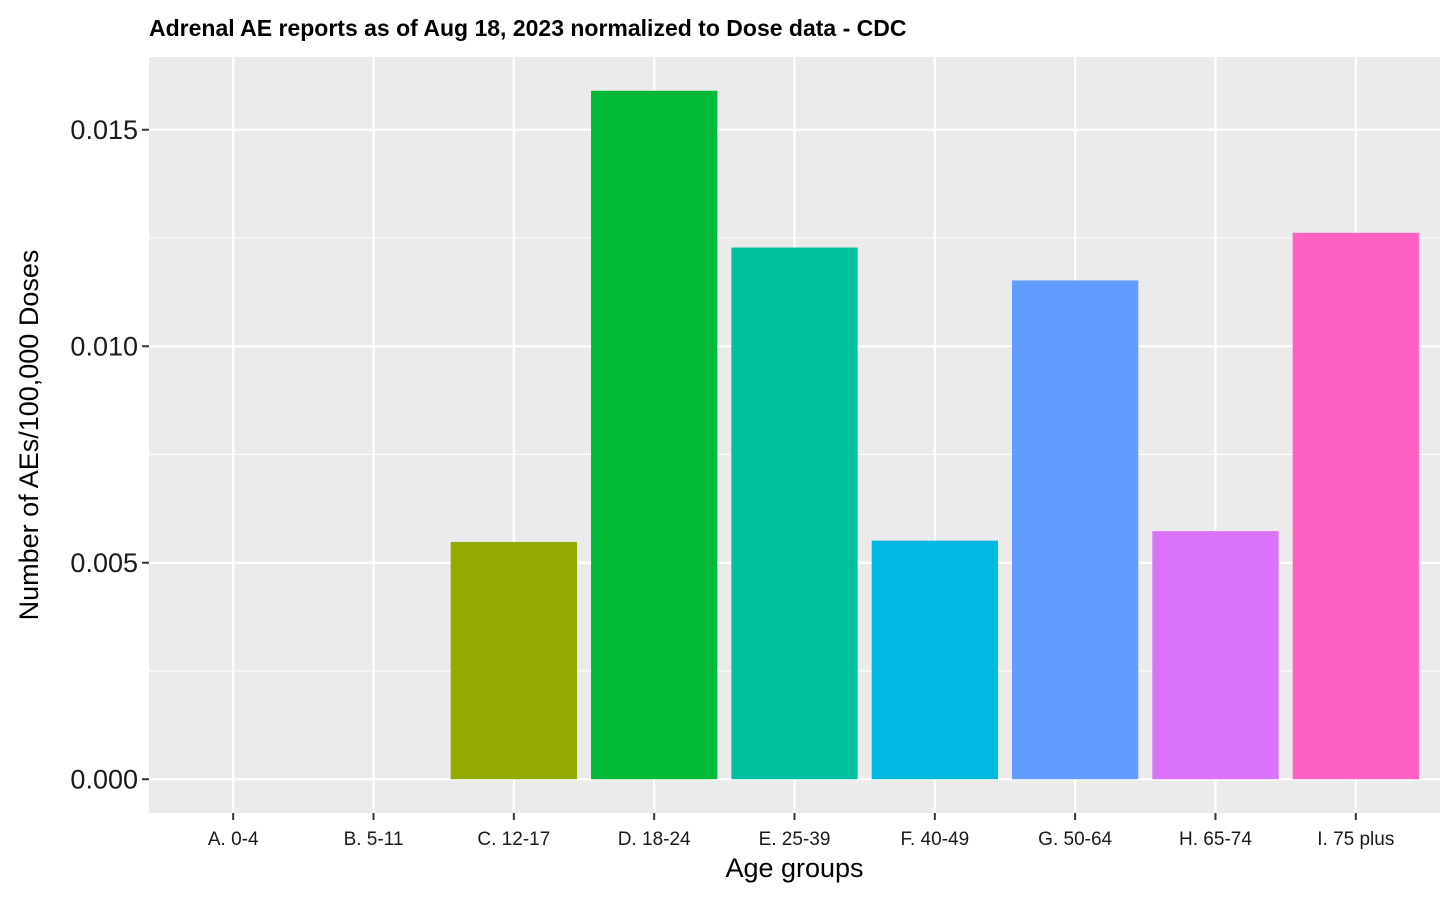 This screenshot has width=1456, height=899. I want to click on y-tick-label: 0.010, so click(104, 347).